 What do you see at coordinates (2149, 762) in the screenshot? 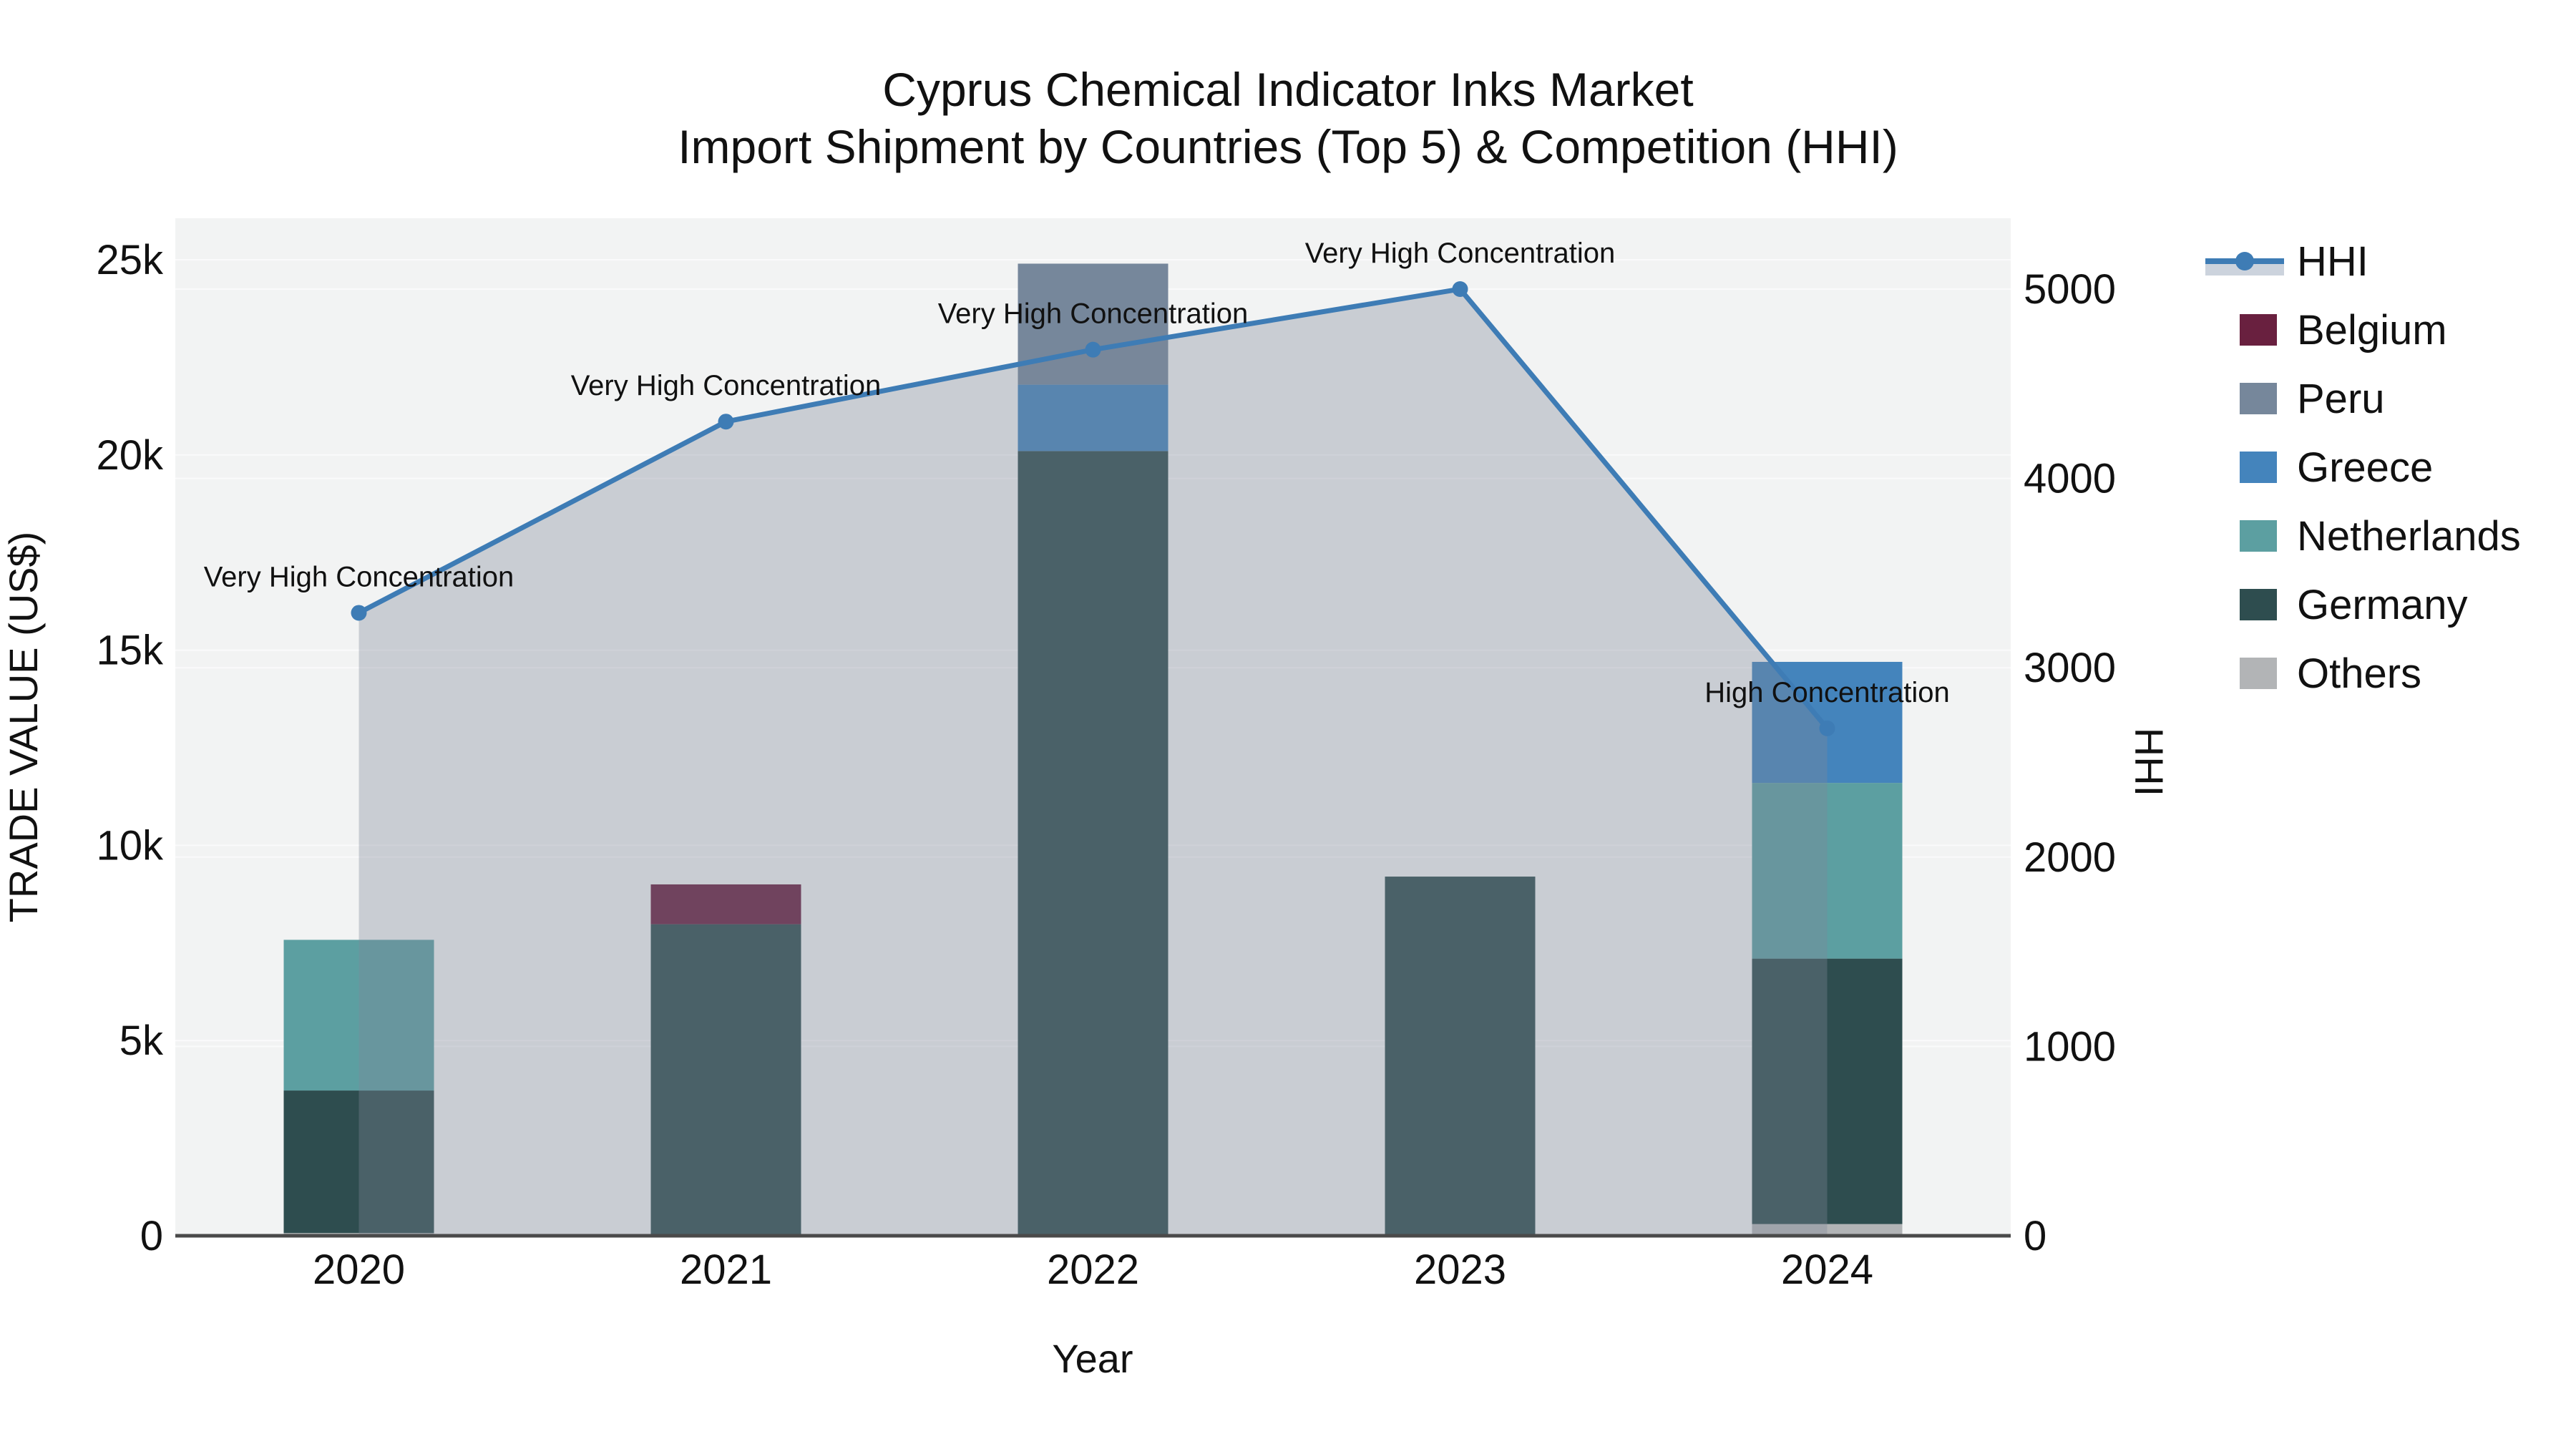
I see `y-right-axis-title: HHI` at bounding box center [2149, 762].